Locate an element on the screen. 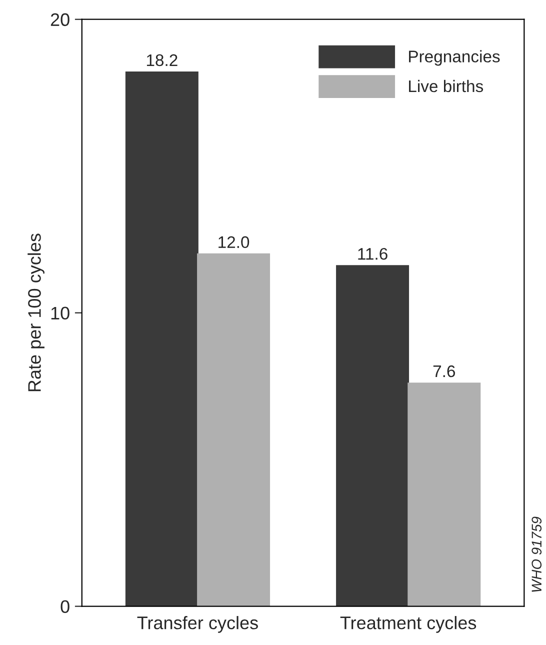 The image size is (546, 645). y-axis-title: Rate per 100 cycles is located at coordinates (36, 313).